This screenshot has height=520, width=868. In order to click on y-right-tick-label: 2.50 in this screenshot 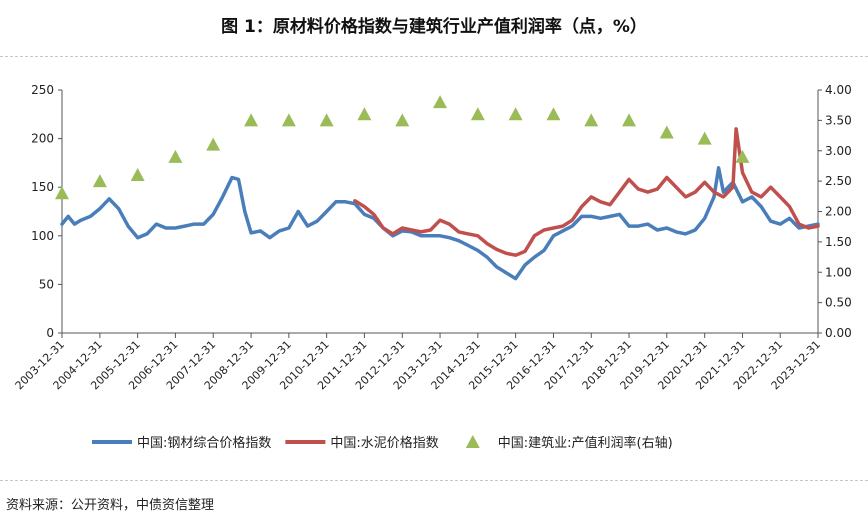, I will do `click(838, 181)`.